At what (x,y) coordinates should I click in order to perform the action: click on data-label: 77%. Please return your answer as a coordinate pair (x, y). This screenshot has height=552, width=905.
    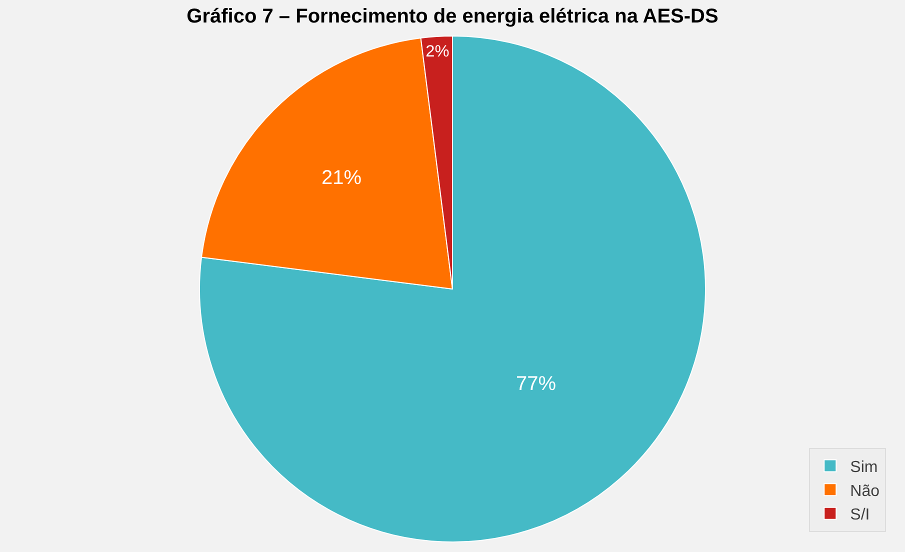
    Looking at the image, I should click on (536, 383).